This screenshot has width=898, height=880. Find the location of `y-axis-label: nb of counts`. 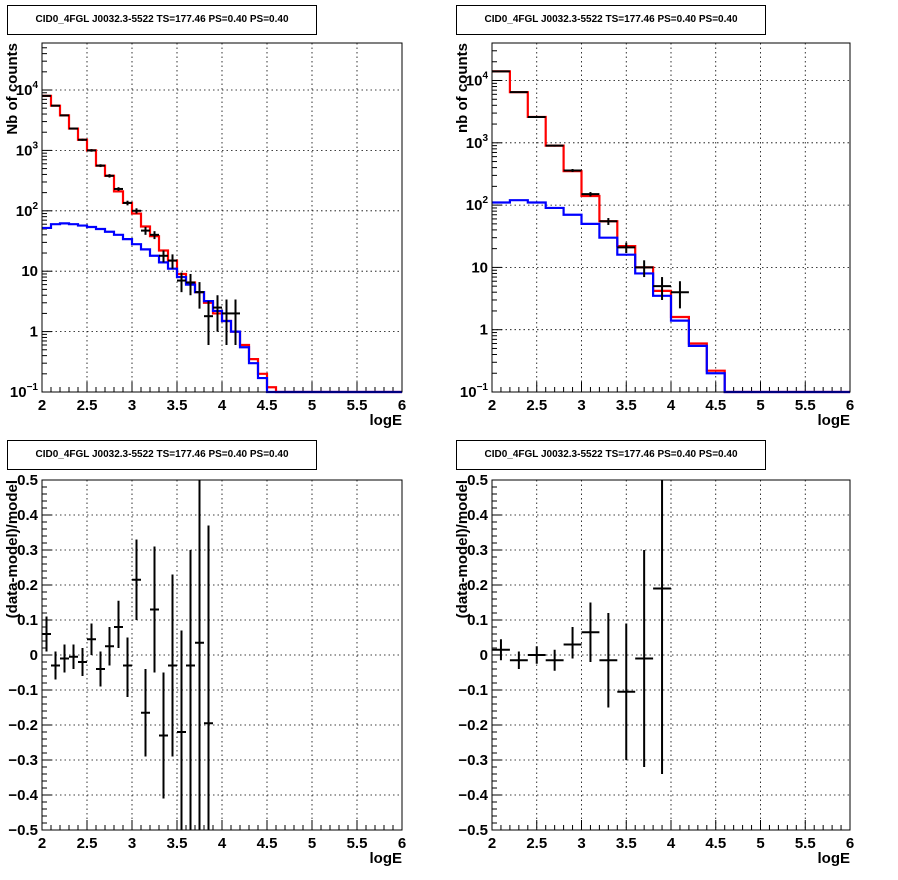

y-axis-label: nb of counts is located at coordinates (462, 88).